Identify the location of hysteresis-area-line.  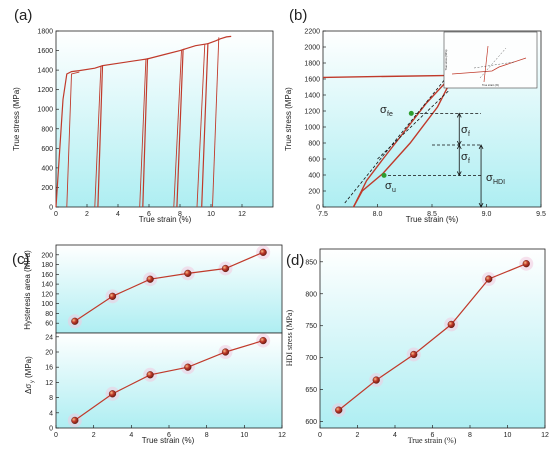
(169, 286).